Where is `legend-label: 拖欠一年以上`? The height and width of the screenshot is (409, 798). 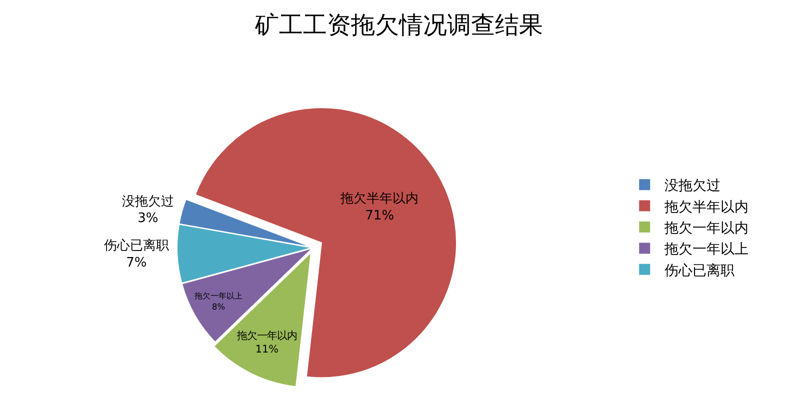
legend-label: 拖欠一年以上 is located at coordinates (706, 250).